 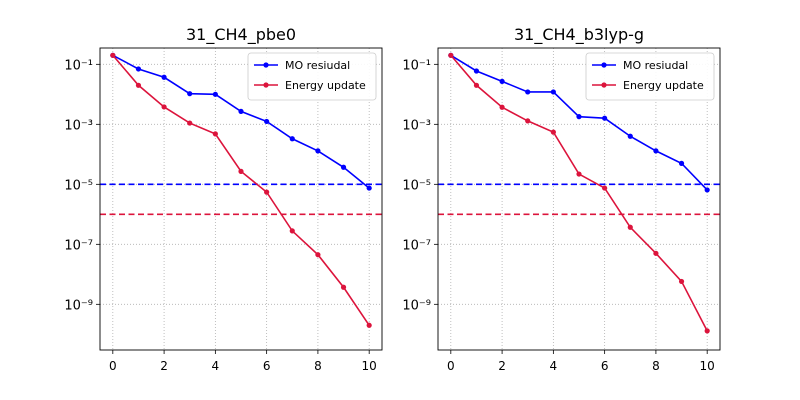 I want to click on chart-title: 31_CH4_b3lyp-g, so click(x=579, y=35).